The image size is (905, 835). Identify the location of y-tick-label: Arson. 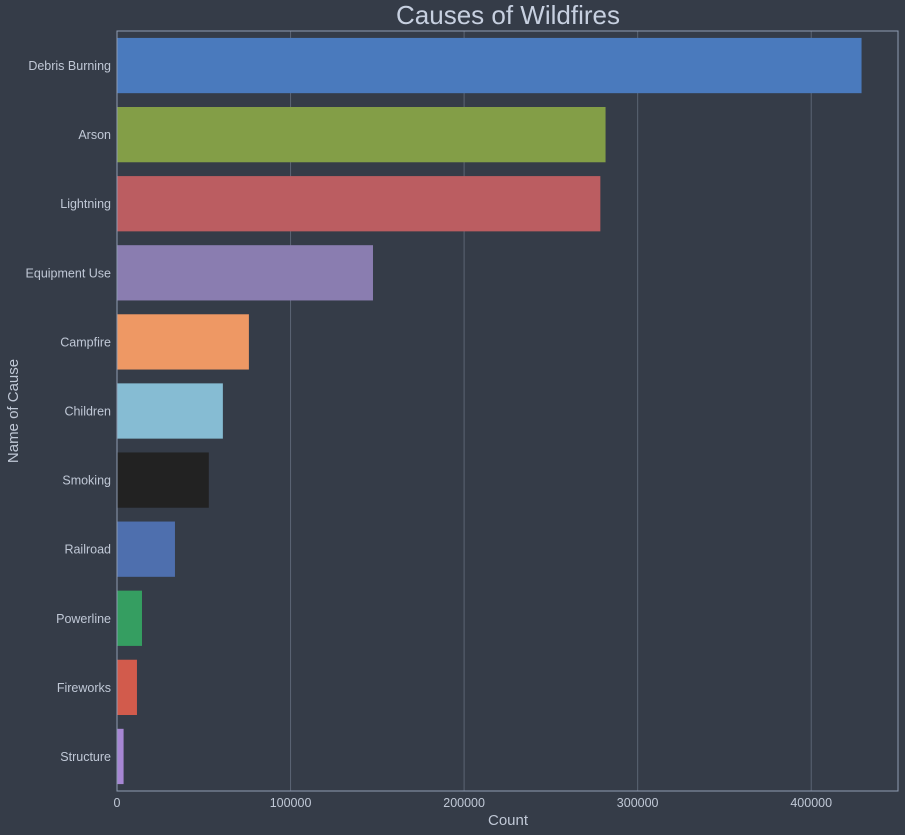
(94, 135).